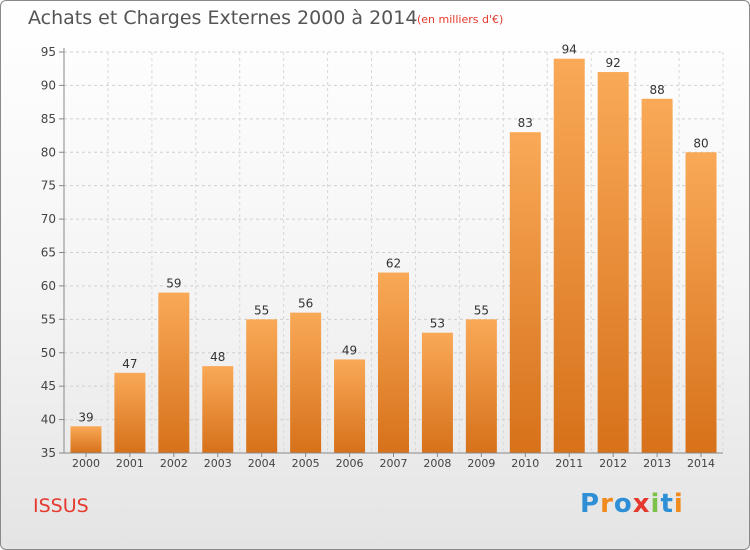 Image resolution: width=750 pixels, height=550 pixels. I want to click on bar-value-label: 53, so click(437, 324).